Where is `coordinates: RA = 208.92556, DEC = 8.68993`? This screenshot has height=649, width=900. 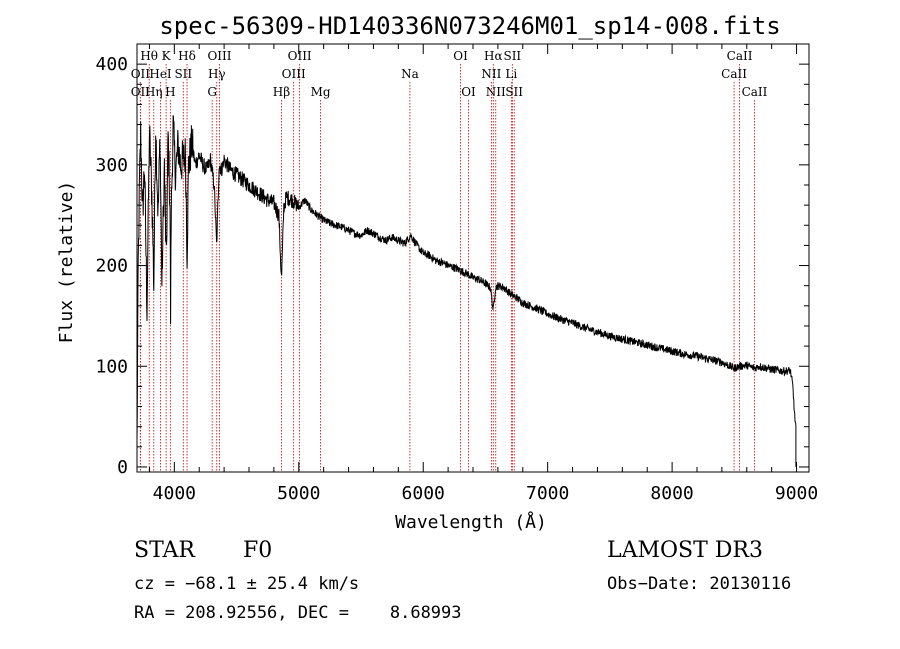
coordinates: RA = 208.92556, DEC = 8.68993 is located at coordinates (298, 613).